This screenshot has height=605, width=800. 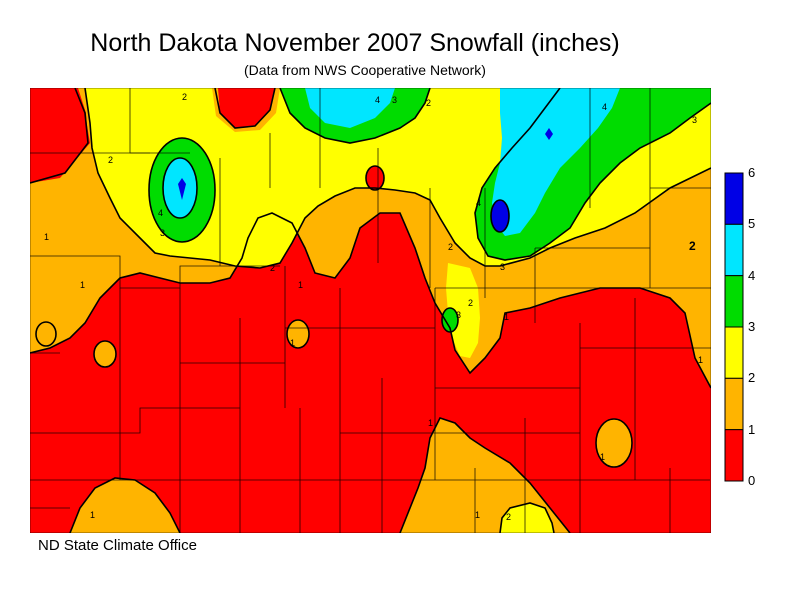 What do you see at coordinates (752, 275) in the screenshot?
I see `legend-tick-label: 4` at bounding box center [752, 275].